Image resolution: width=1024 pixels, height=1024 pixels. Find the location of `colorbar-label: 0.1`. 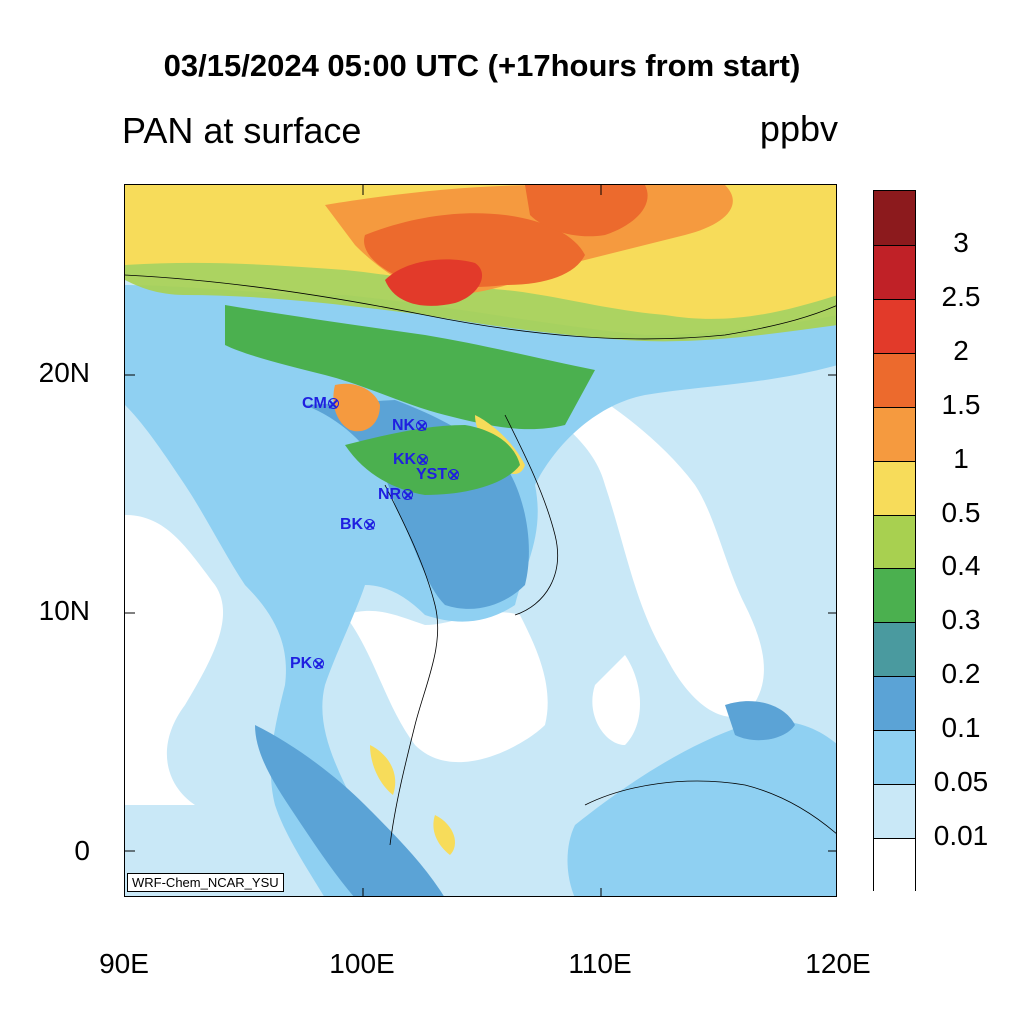

colorbar-label: 0.1 is located at coordinates (961, 728).